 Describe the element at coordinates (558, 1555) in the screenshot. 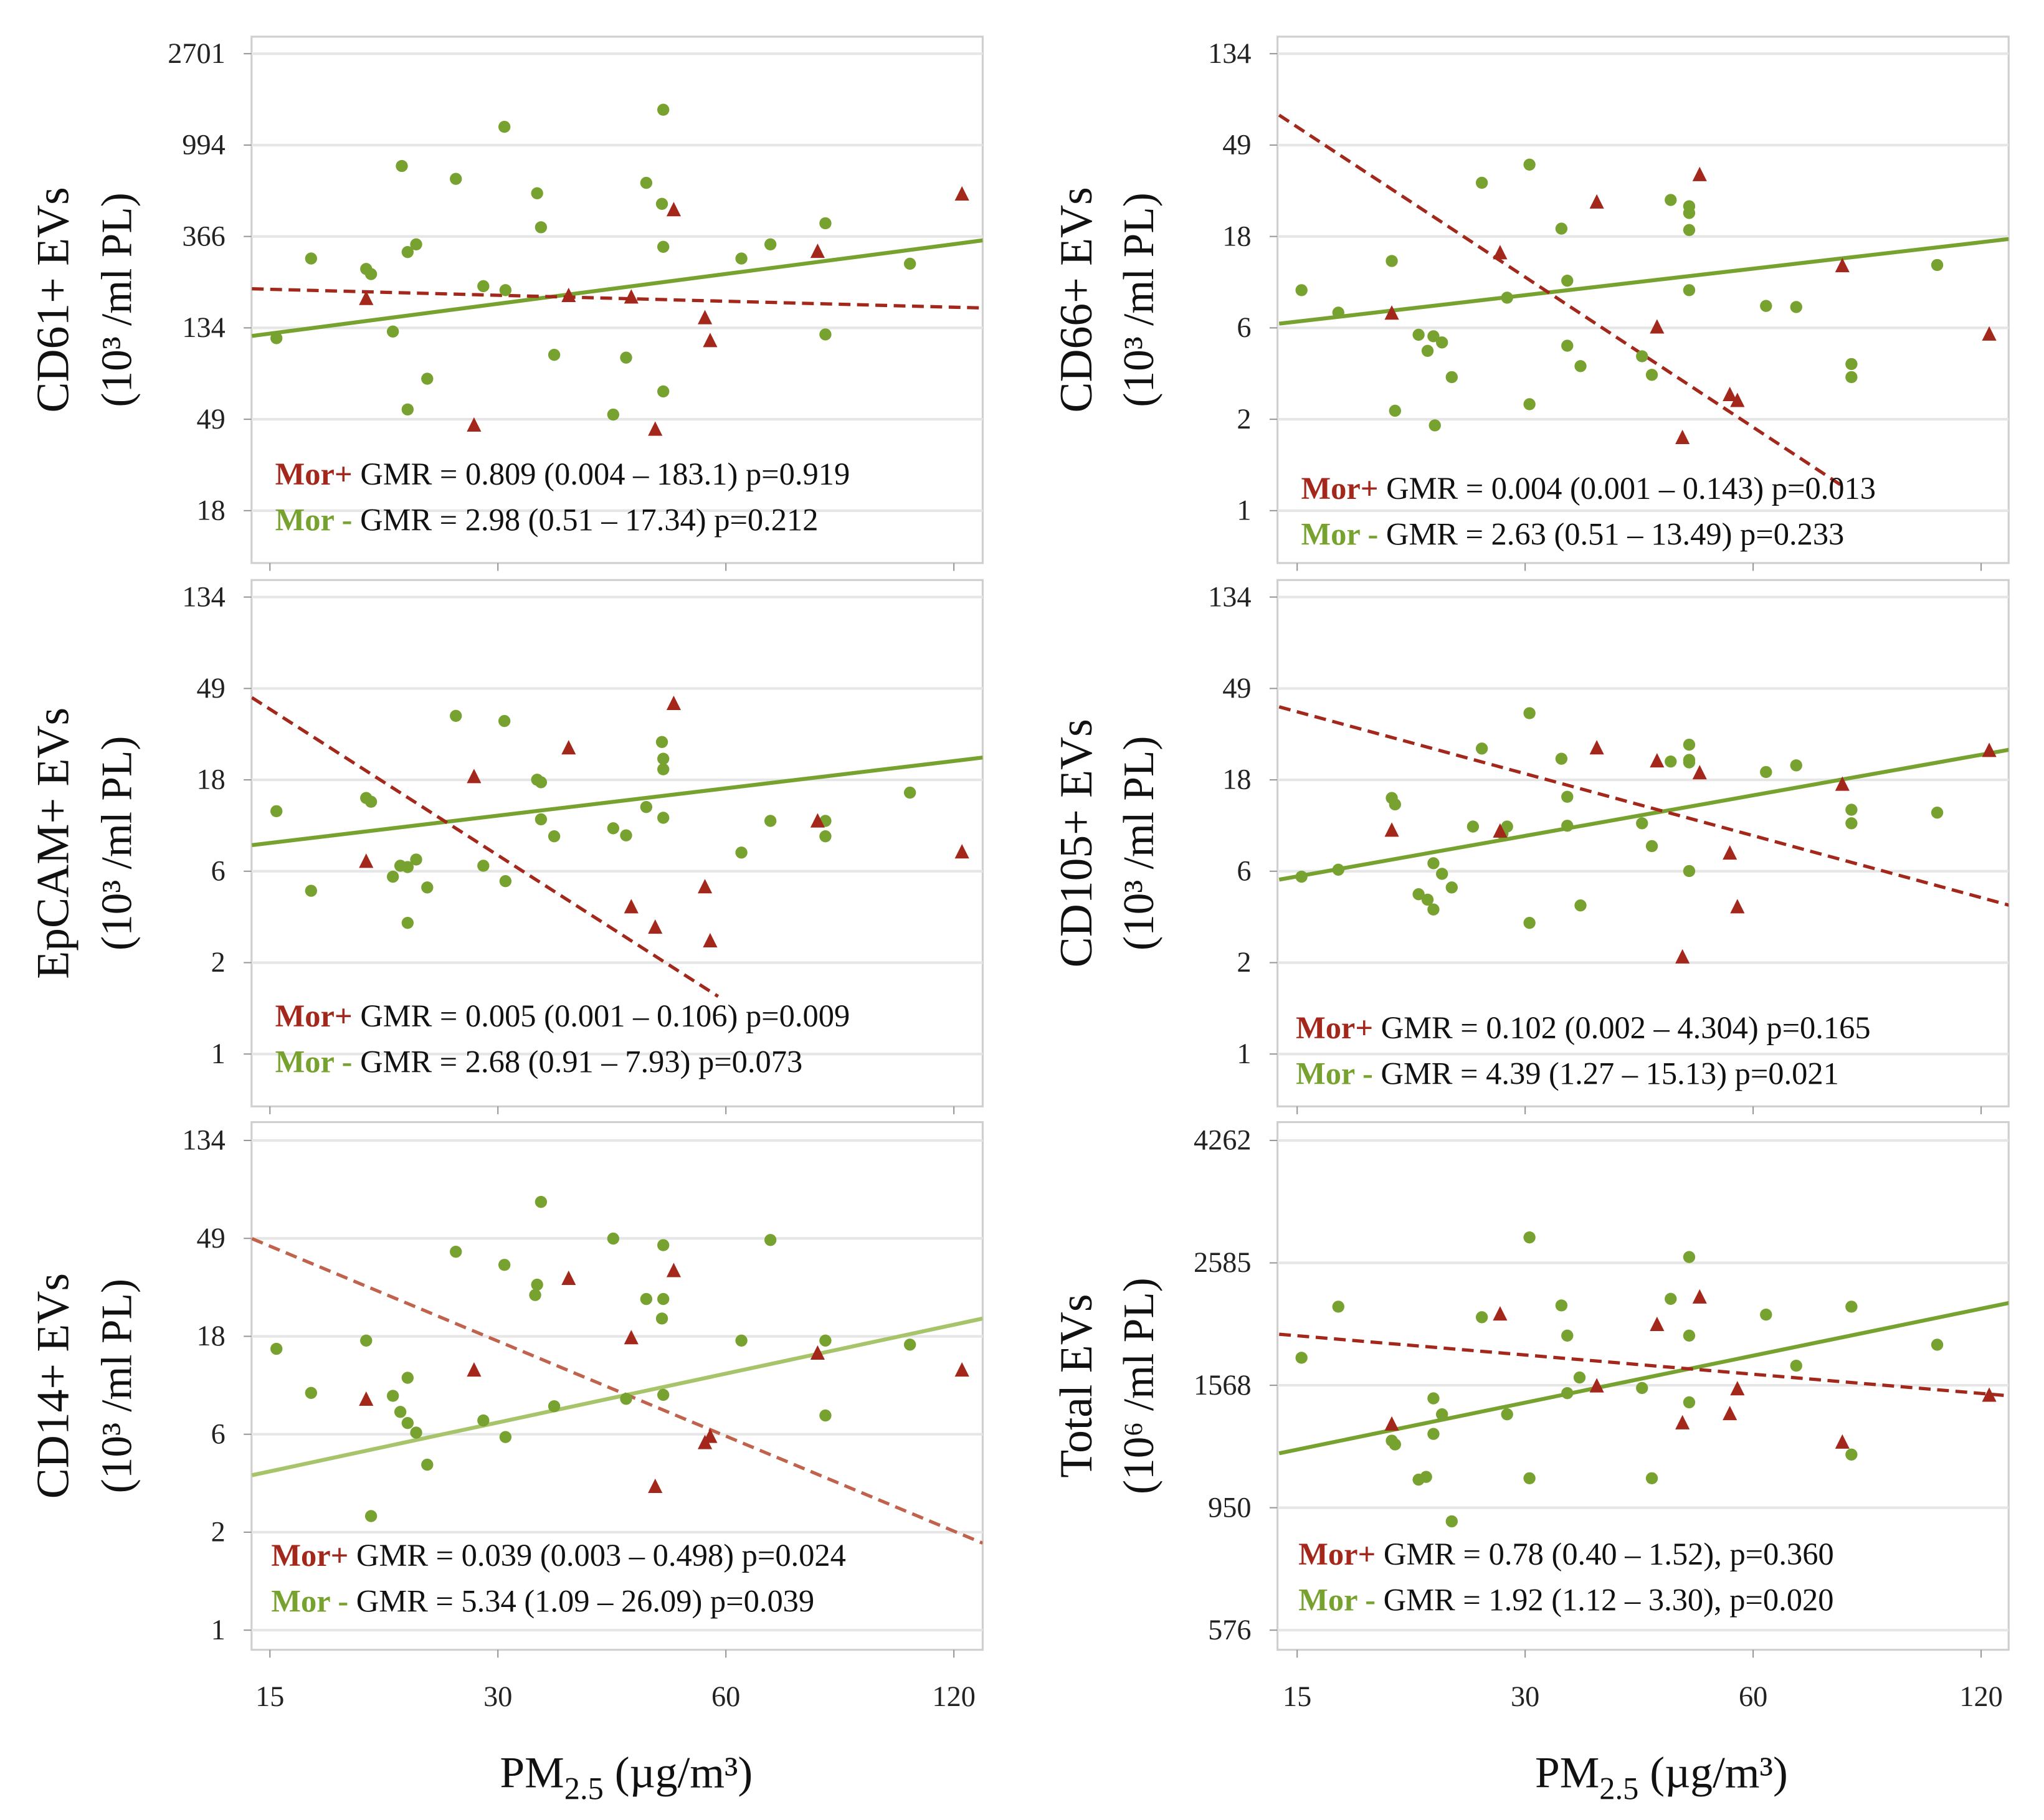

I see `annotation-mor-pos: Mor+ GMR = 0.039 (0.003 – 0.498) p=0.024` at that location.